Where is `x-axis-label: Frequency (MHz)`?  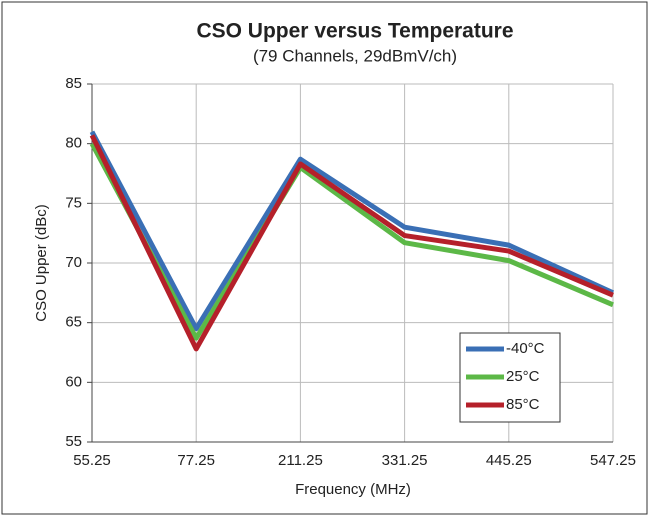
x-axis-label: Frequency (MHz) is located at coordinates (353, 489).